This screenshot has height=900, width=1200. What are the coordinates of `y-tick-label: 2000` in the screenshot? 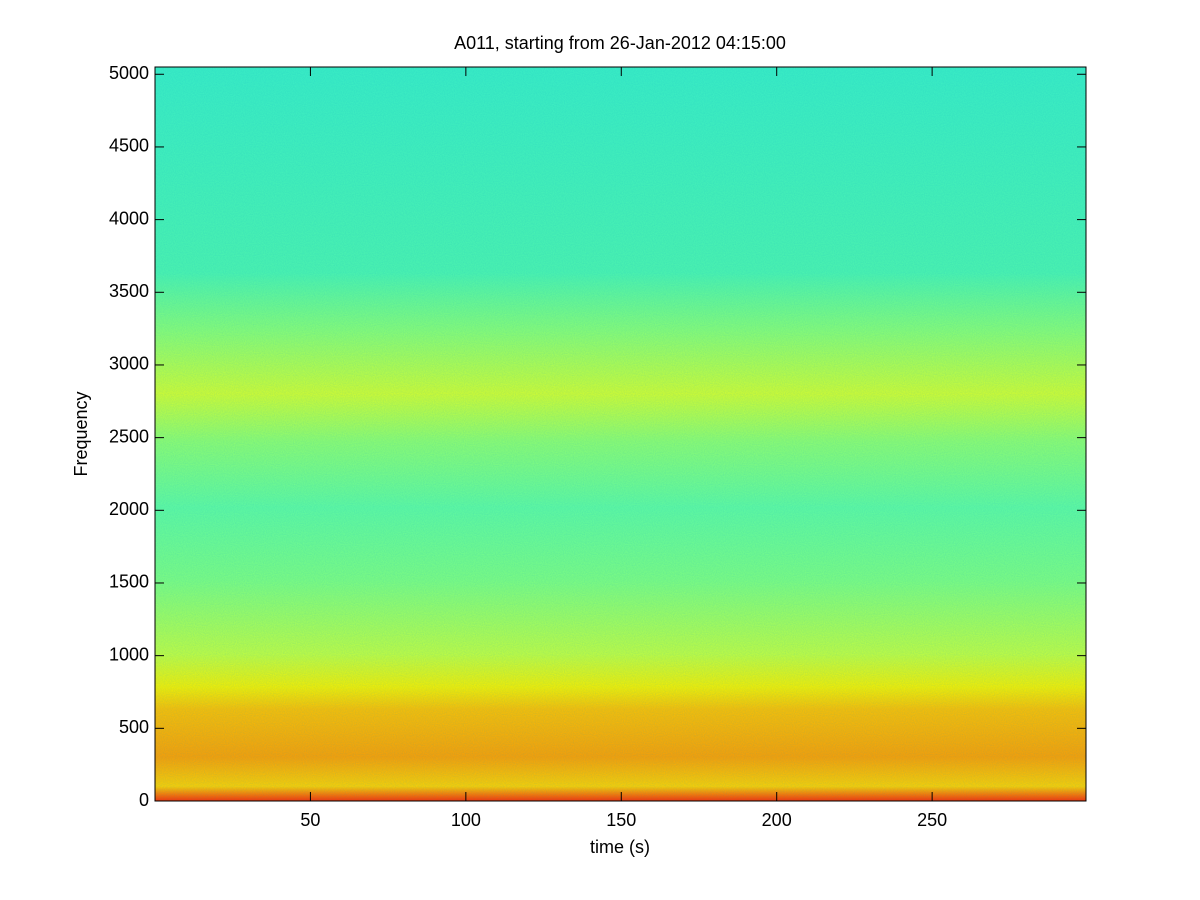 It's located at (129, 509).